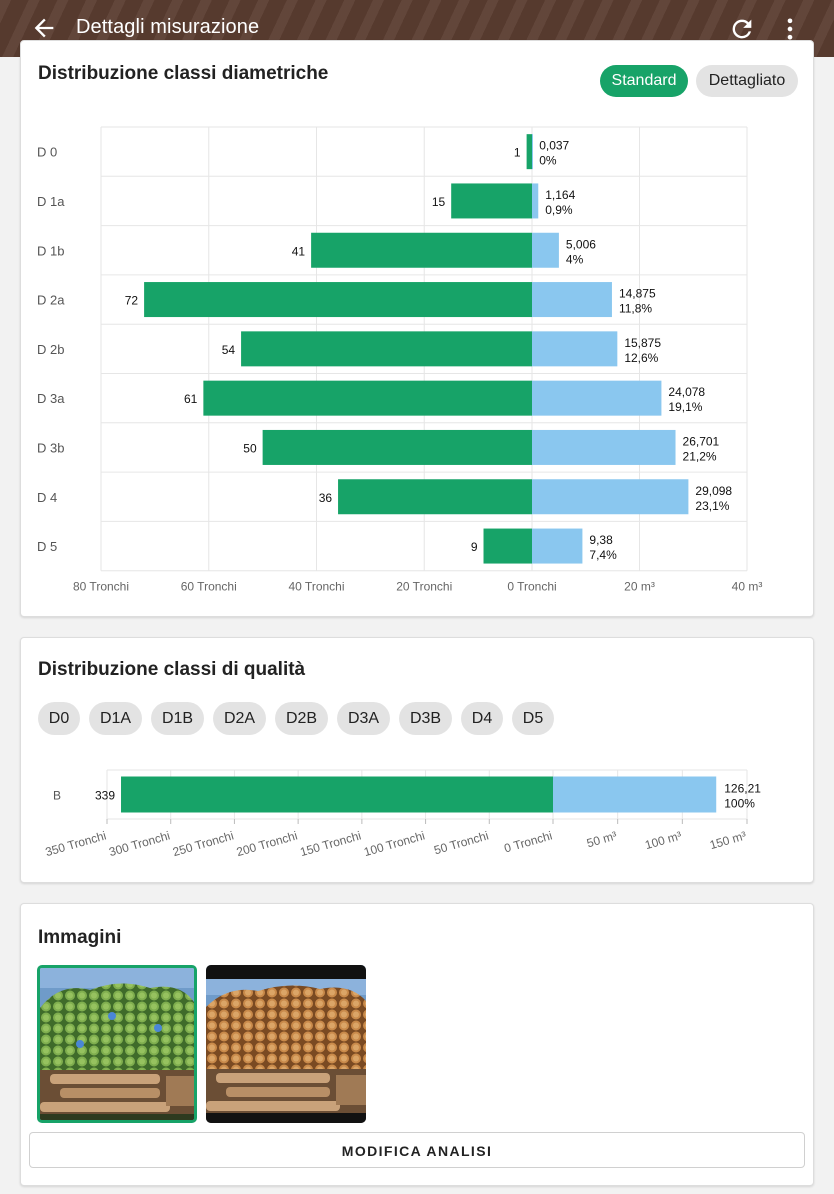 The height and width of the screenshot is (1194, 834). I want to click on chip-d3a: D3A, so click(363, 718).